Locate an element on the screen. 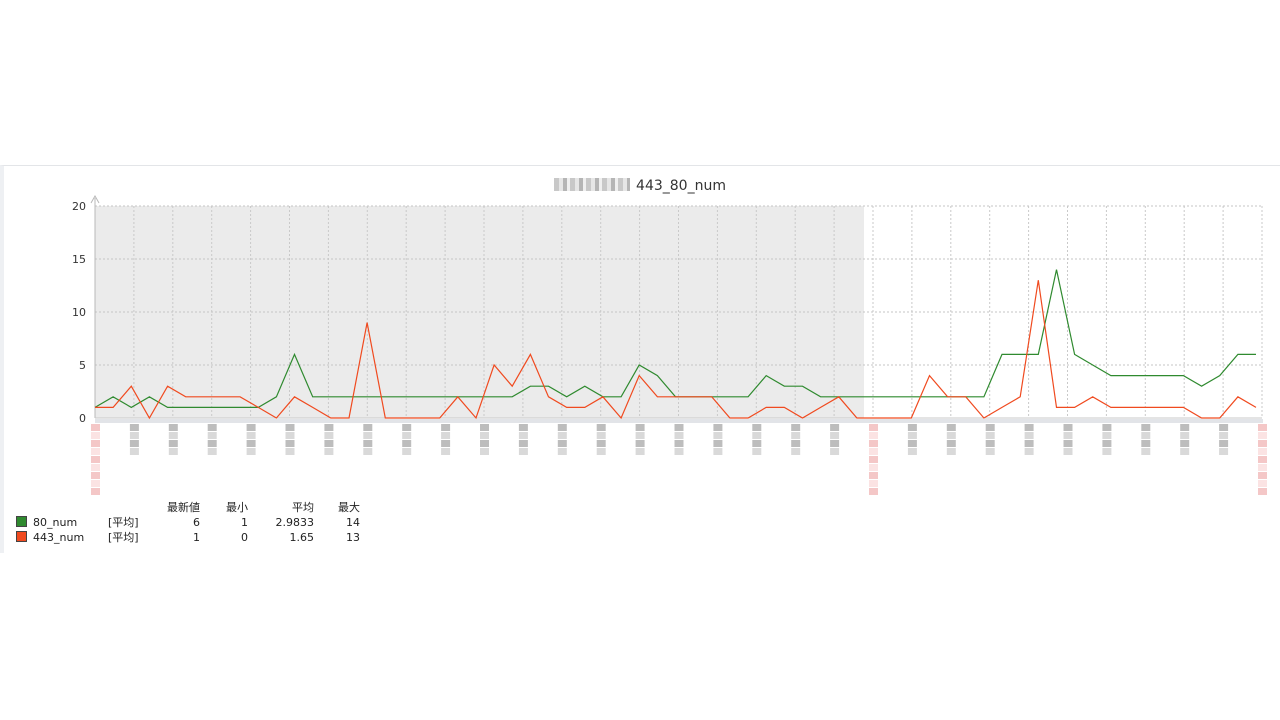  legend-header-max: 最大 is located at coordinates (349, 507).